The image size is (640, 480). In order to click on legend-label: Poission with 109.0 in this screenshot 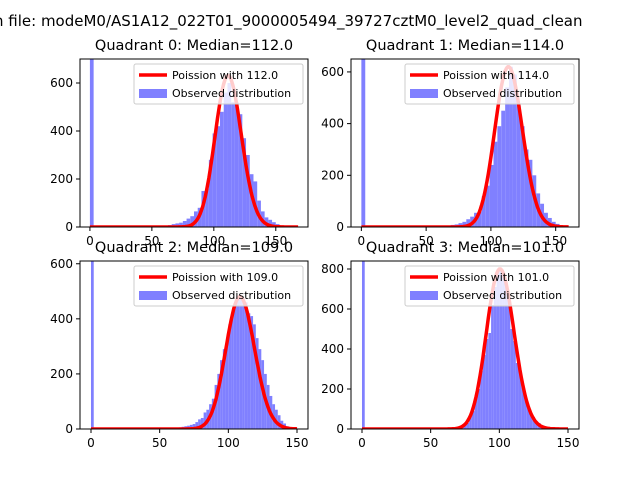, I will do `click(225, 277)`.